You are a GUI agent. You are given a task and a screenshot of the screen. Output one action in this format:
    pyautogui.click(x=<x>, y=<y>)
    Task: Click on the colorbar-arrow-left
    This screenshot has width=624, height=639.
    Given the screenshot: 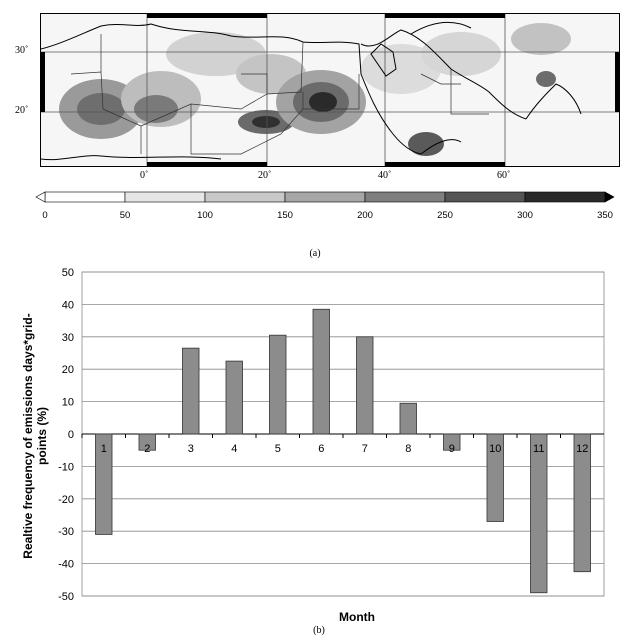 What is the action you would take?
    pyautogui.click(x=40, y=197)
    